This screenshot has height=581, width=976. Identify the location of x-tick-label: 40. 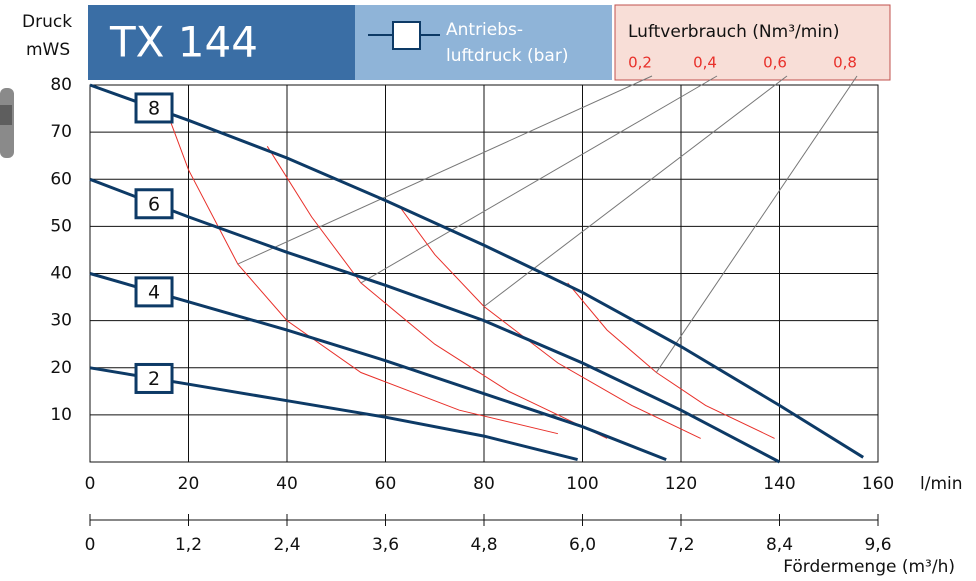
(287, 484).